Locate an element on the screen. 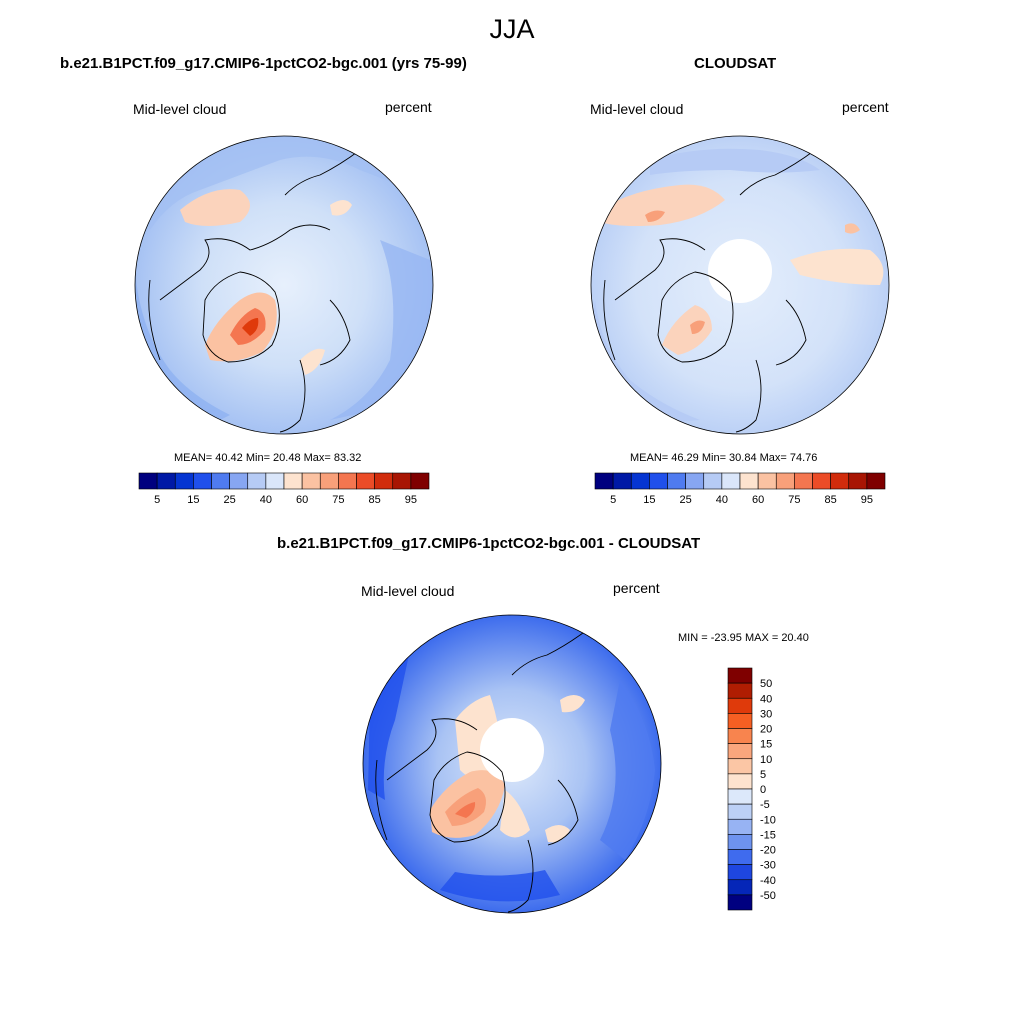  colorbar-tick-label: 0 is located at coordinates (763, 790).